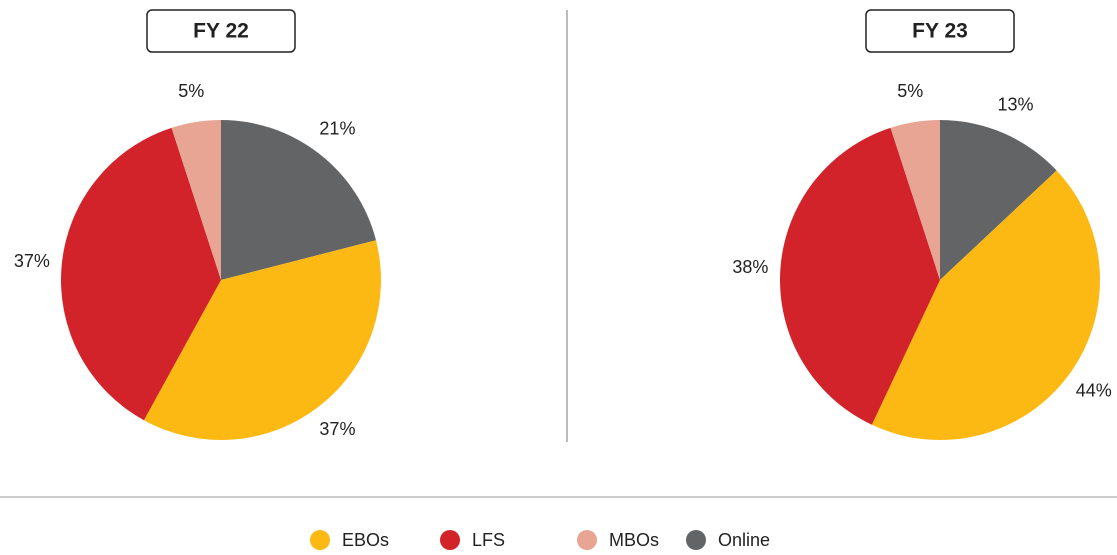 The image size is (1117, 555). I want to click on slice-label: 44%, so click(1094, 390).